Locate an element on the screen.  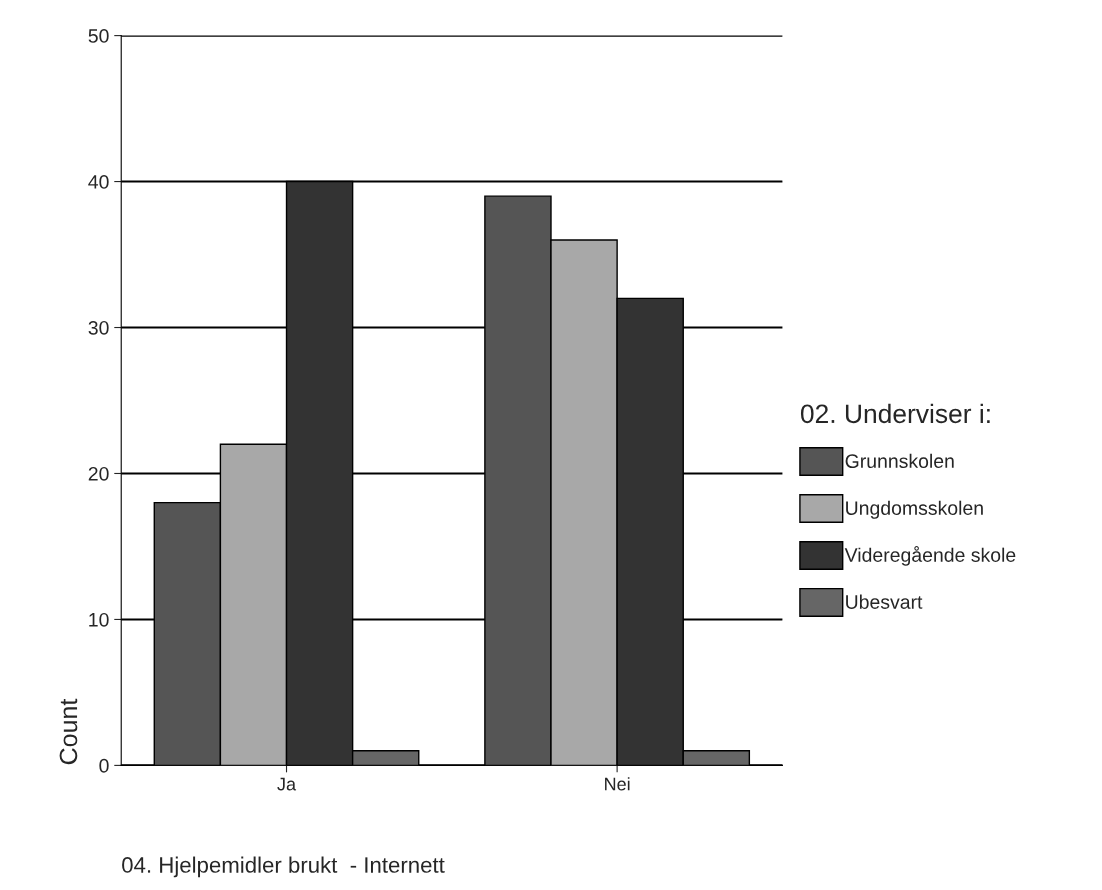
y-tick-label: 40 is located at coordinates (98, 182).